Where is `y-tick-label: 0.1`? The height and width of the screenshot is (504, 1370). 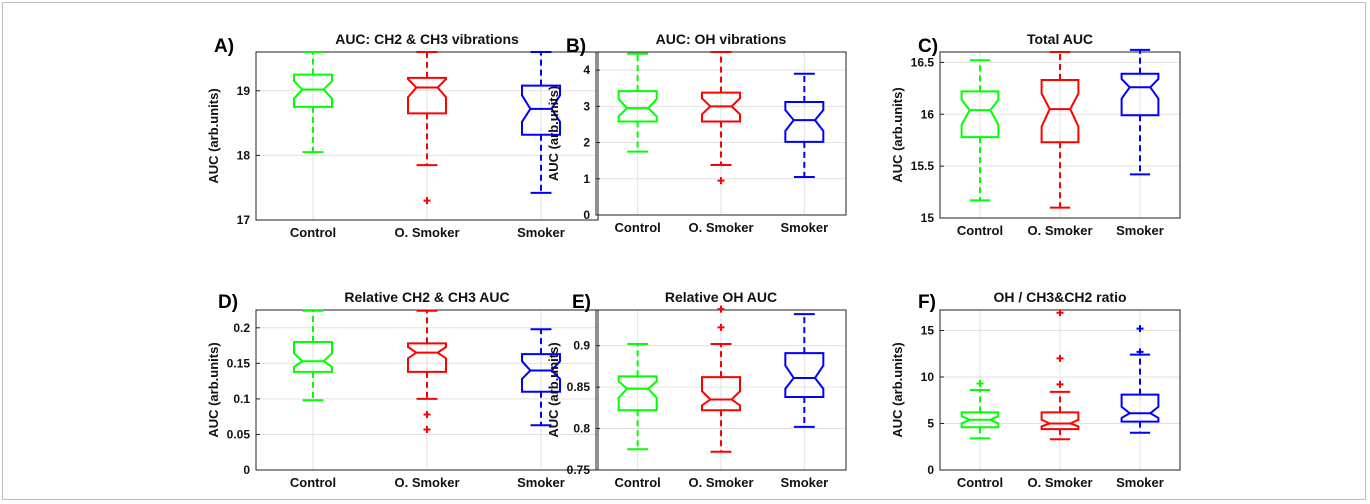 y-tick-label: 0.1 is located at coordinates (241, 399).